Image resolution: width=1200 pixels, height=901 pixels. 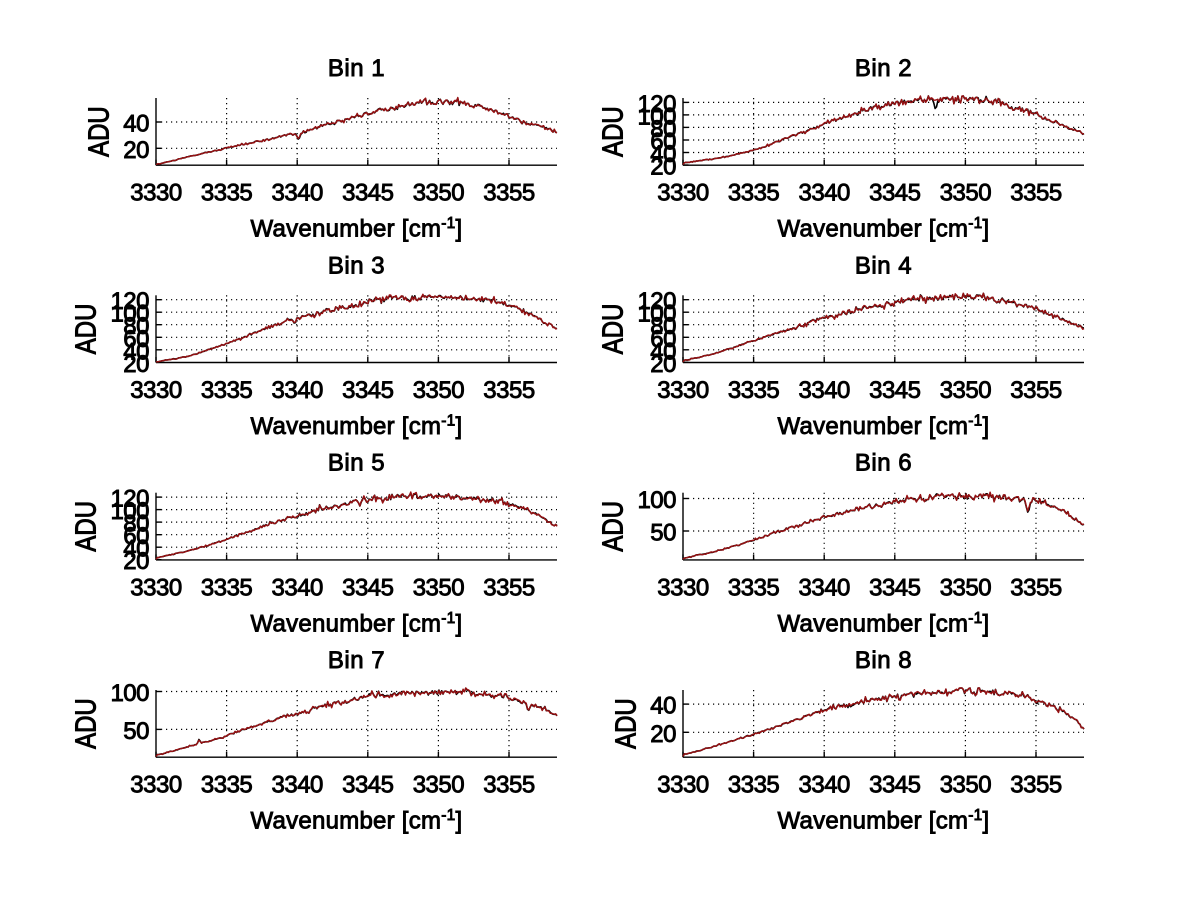 What do you see at coordinates (356, 265) in the screenshot?
I see `svg-text: Bin 3` at bounding box center [356, 265].